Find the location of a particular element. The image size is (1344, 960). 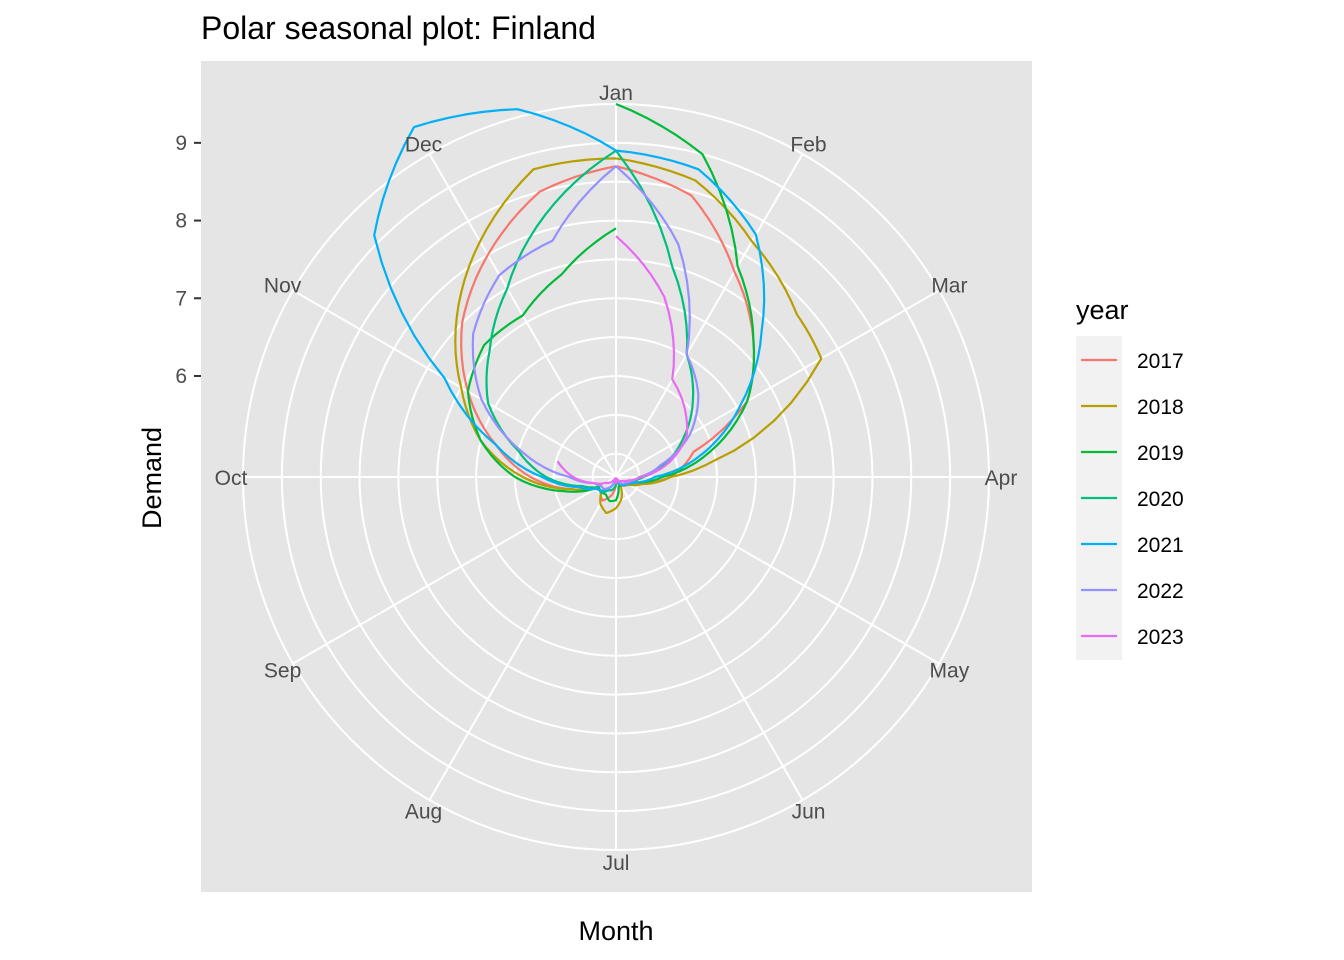

month-label-may: May is located at coordinates (950, 671).